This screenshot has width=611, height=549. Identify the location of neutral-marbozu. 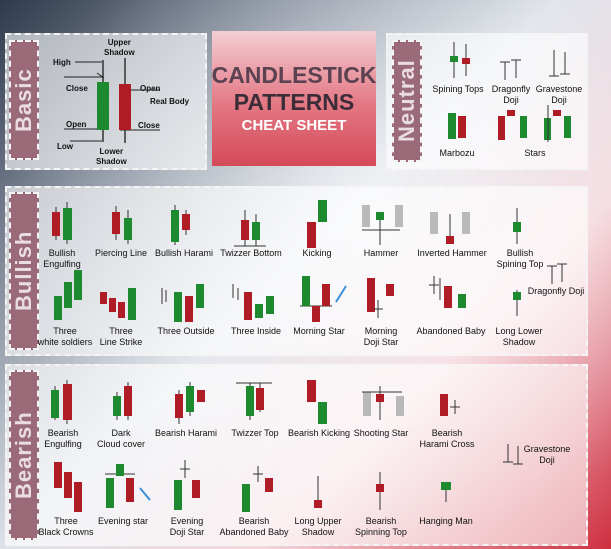
(457, 126).